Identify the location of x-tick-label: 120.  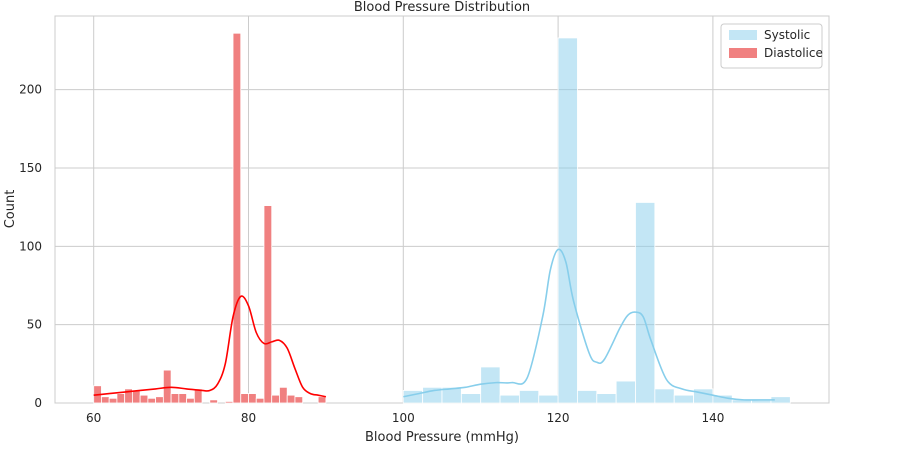
(558, 418).